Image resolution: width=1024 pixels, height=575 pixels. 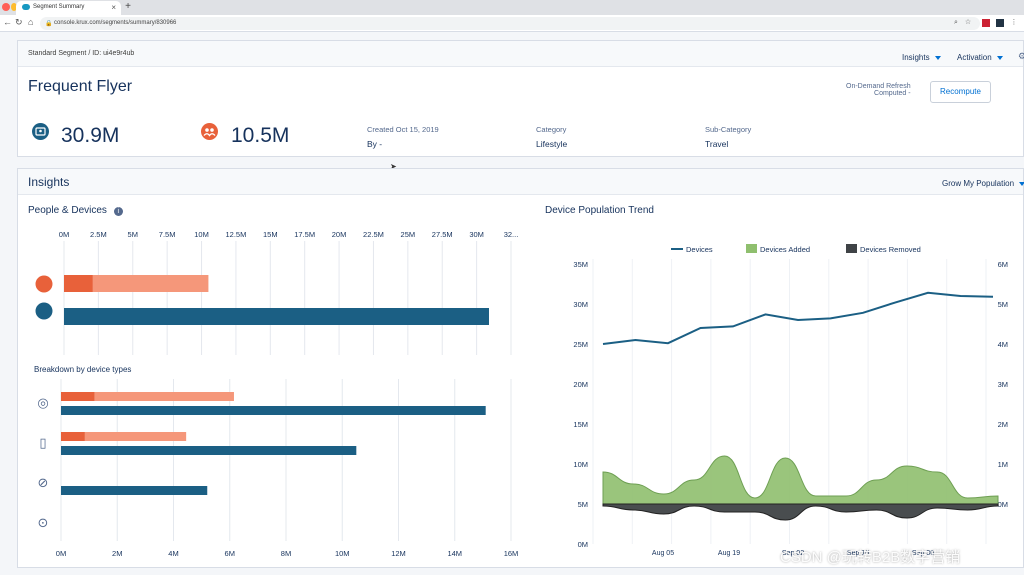 What do you see at coordinates (1003, 464) in the screenshot?
I see `right-axis-tick: 1M` at bounding box center [1003, 464].